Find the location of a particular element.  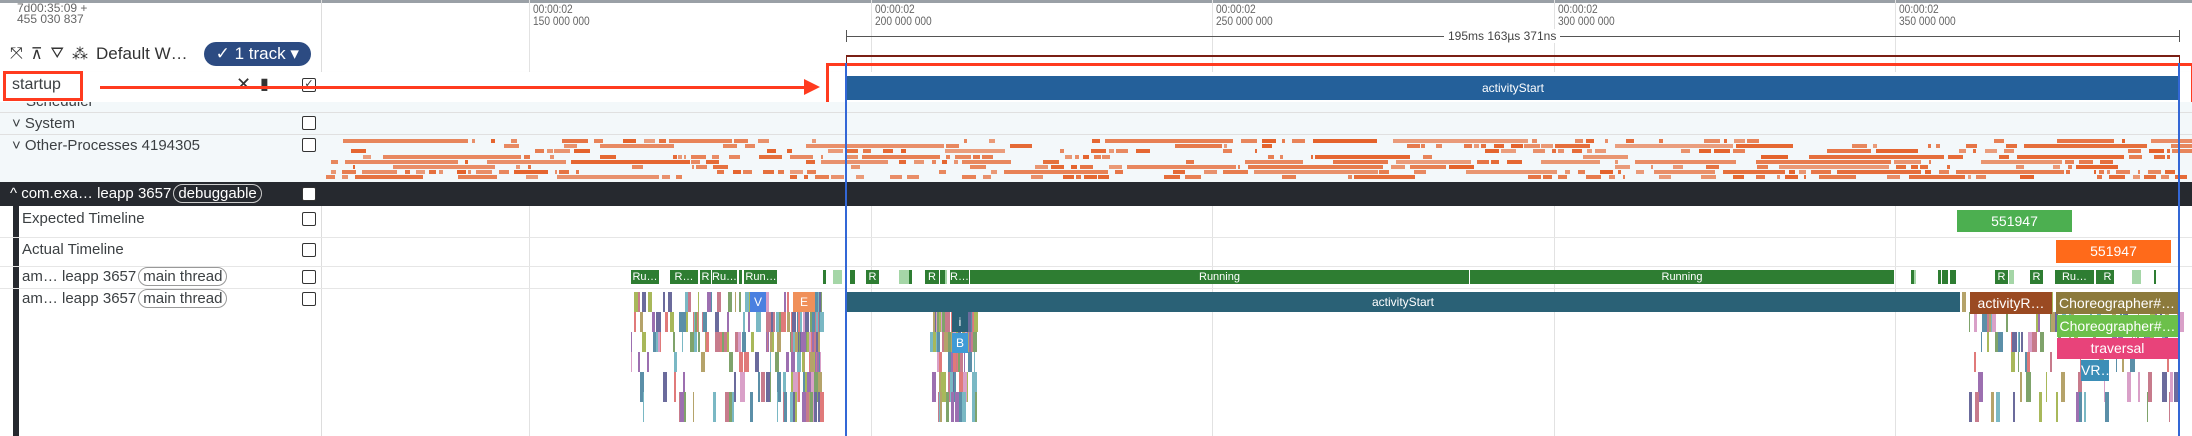

track-checkbox-checked: ✓ is located at coordinates (309, 85).